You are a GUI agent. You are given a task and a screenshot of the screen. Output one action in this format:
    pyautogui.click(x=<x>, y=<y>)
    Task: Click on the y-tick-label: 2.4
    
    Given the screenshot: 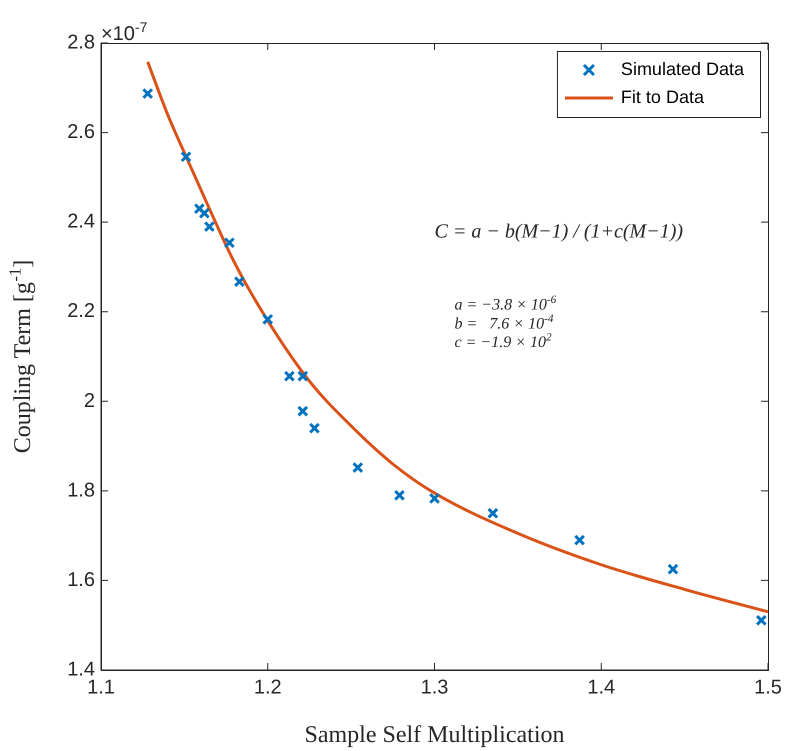 What is the action you would take?
    pyautogui.click(x=81, y=221)
    